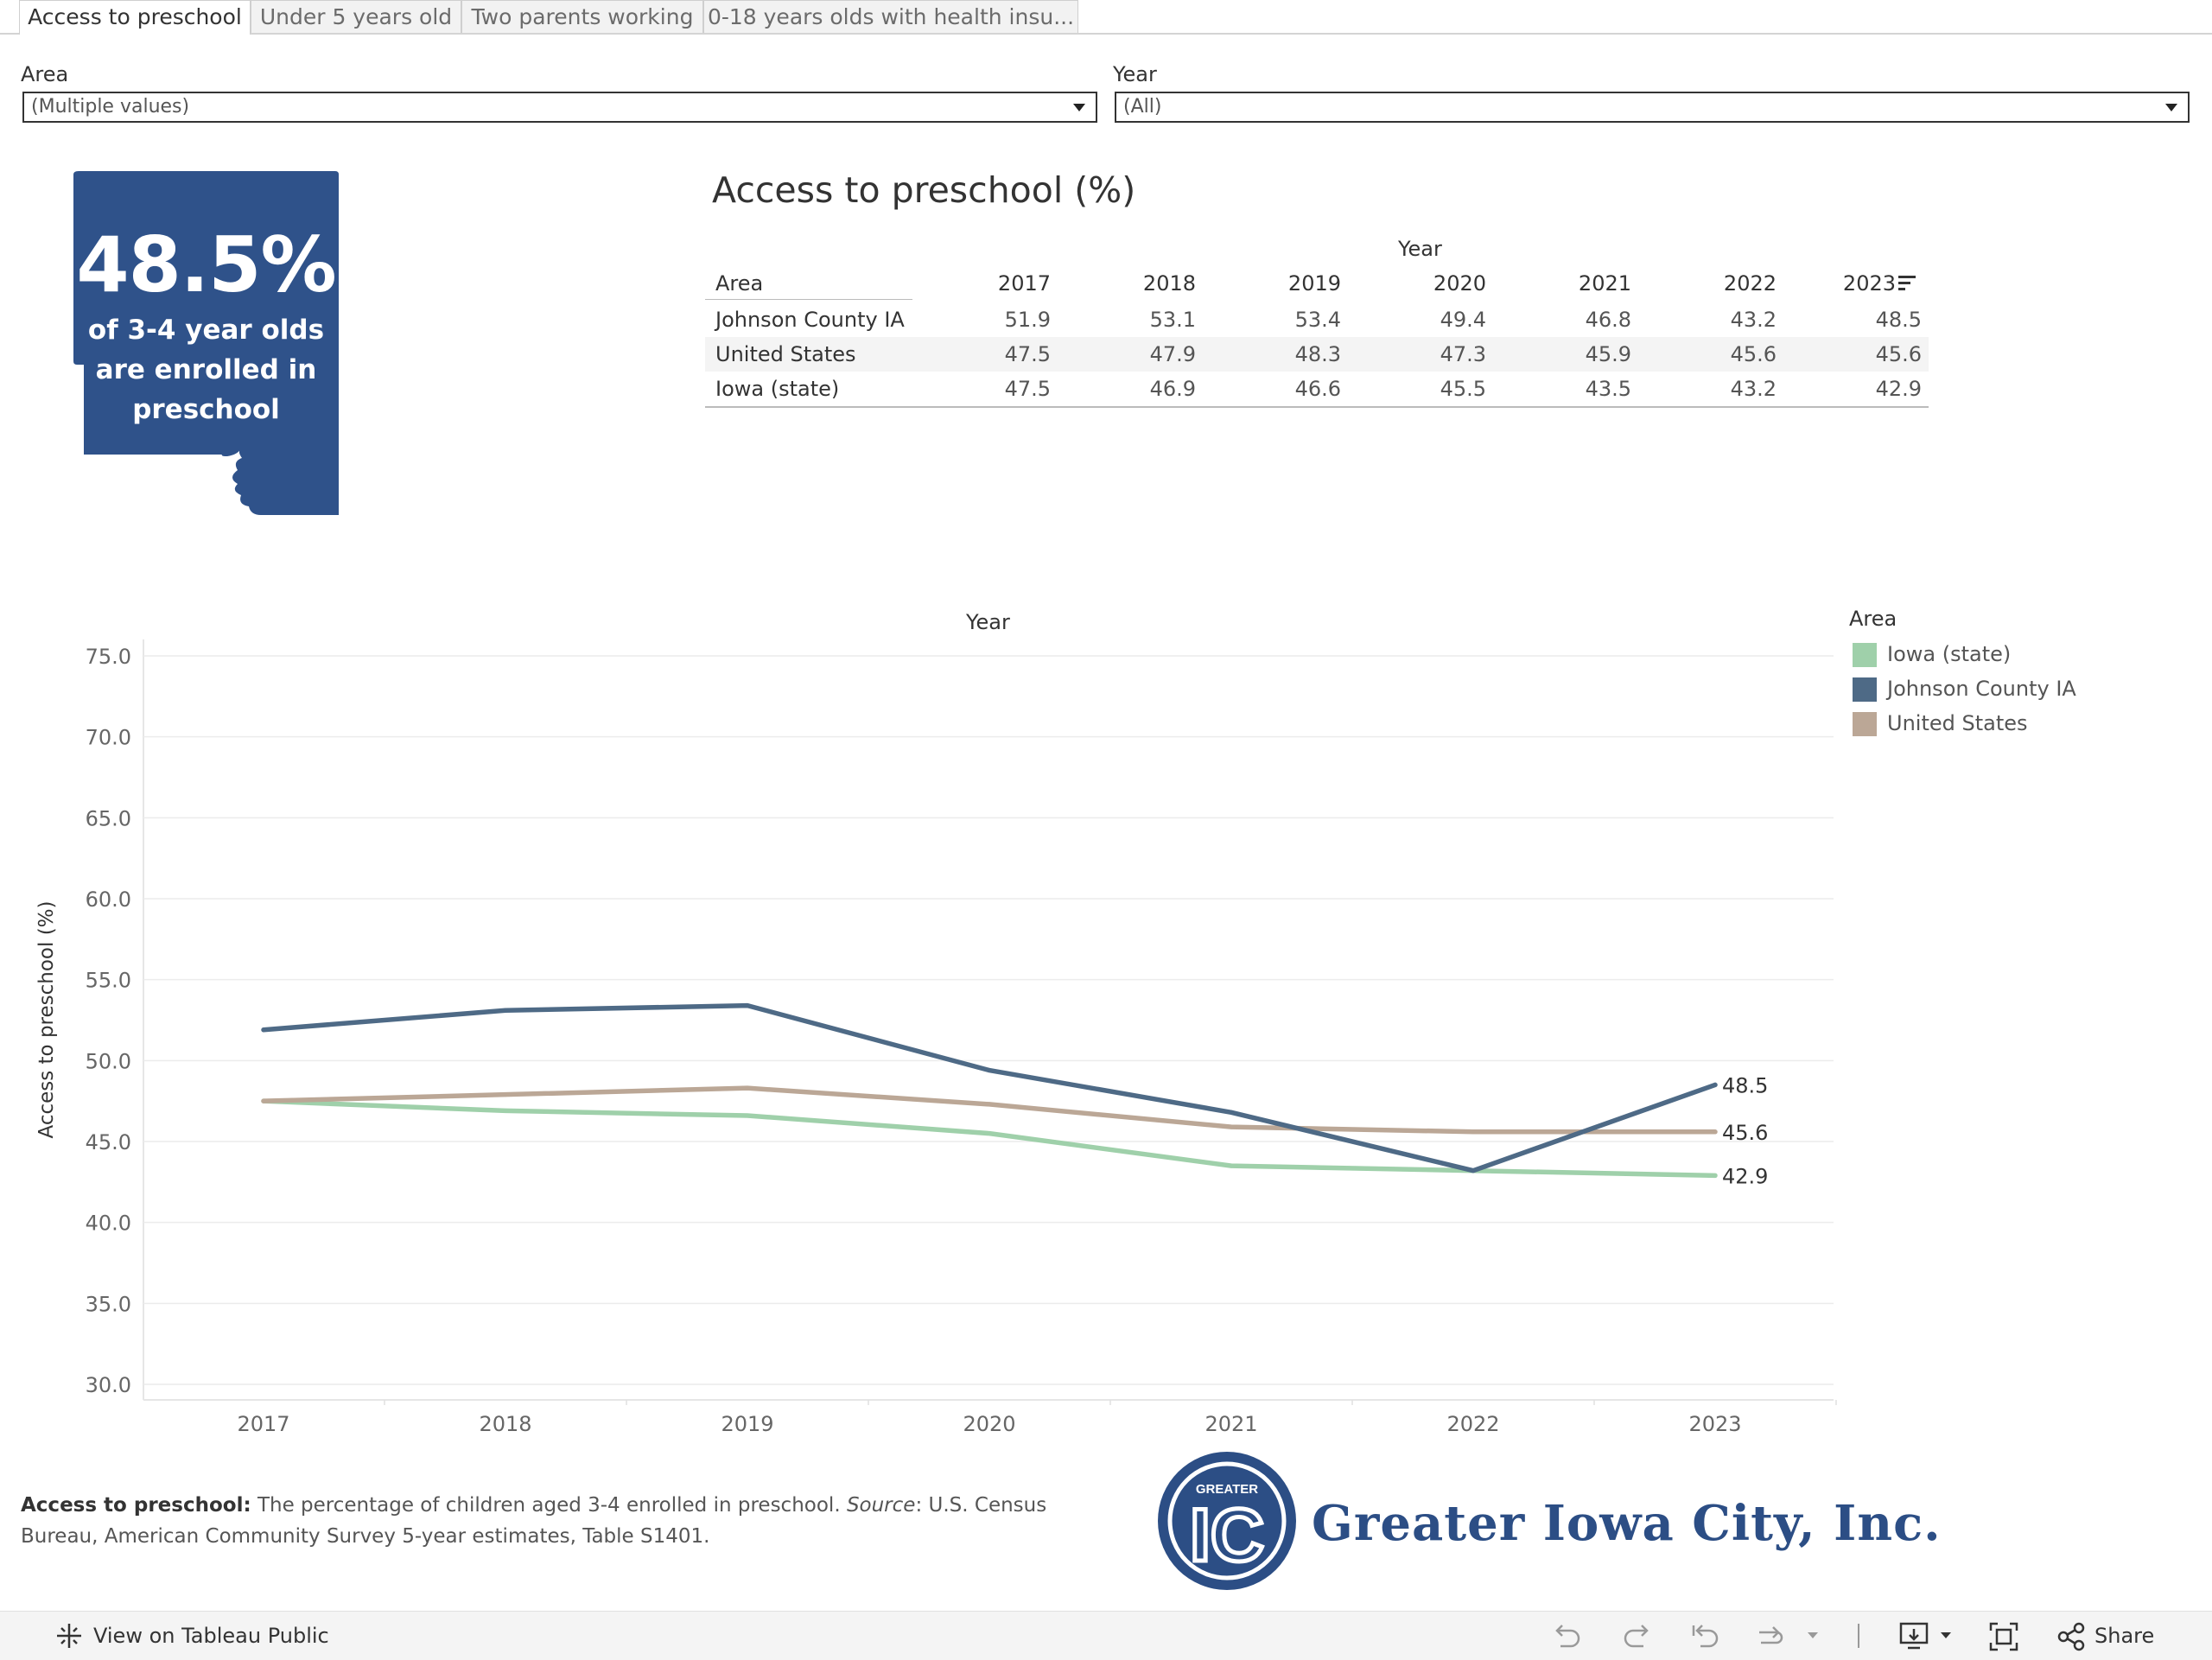  I want to click on x-tick-label: 2021, so click(1231, 1424).